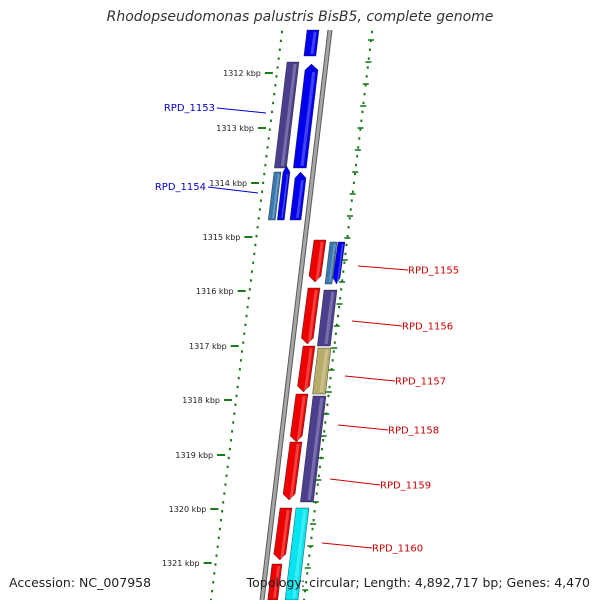  What do you see at coordinates (288, 115) in the screenshot?
I see `gene-rpd-1153-highlight` at bounding box center [288, 115].